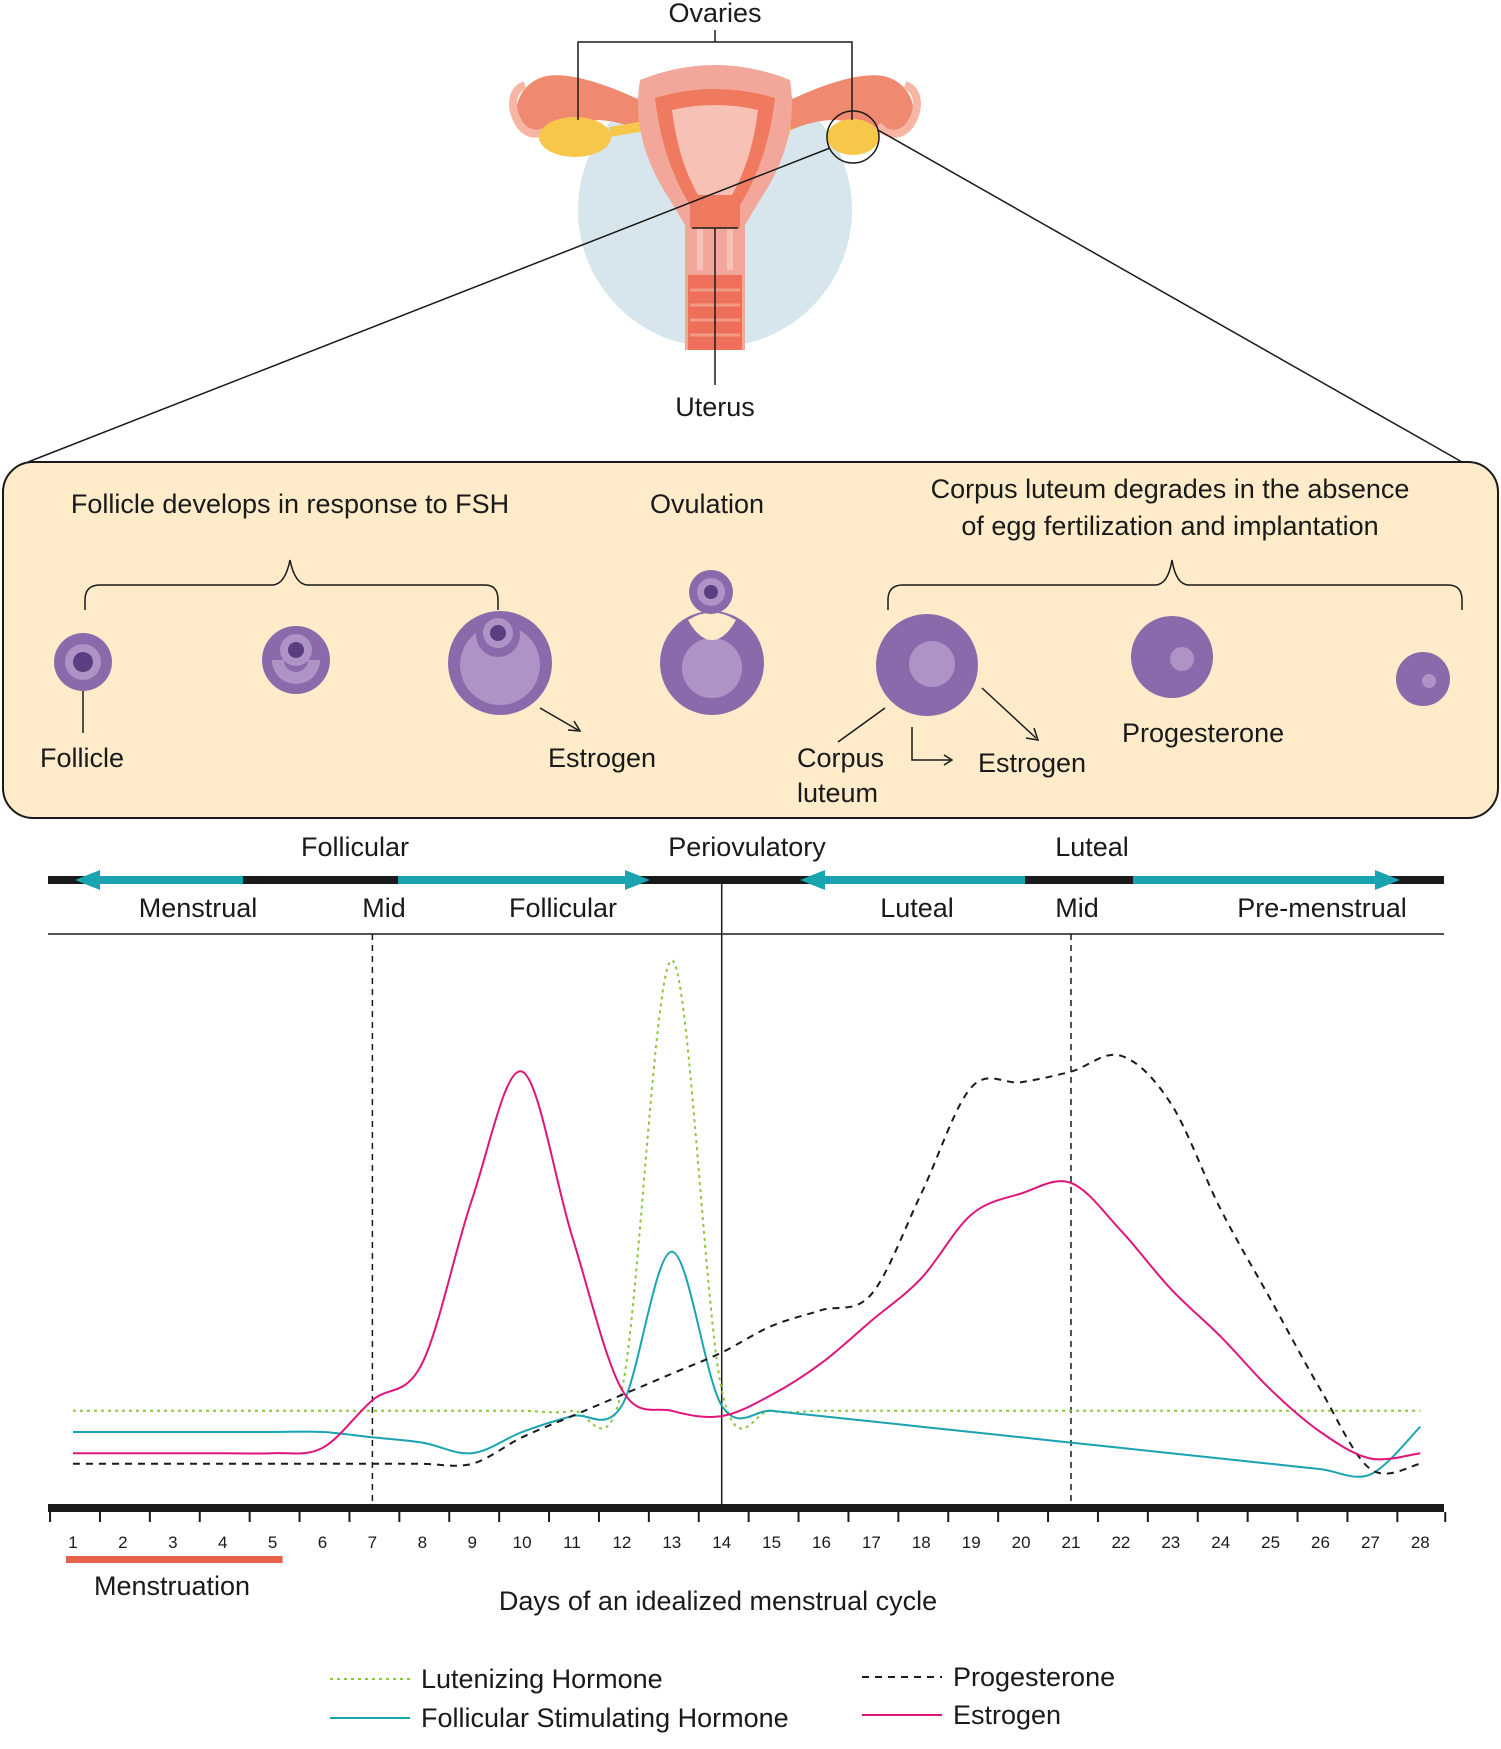  What do you see at coordinates (1387, 880) in the screenshot?
I see `premenstrual-arrow-head` at bounding box center [1387, 880].